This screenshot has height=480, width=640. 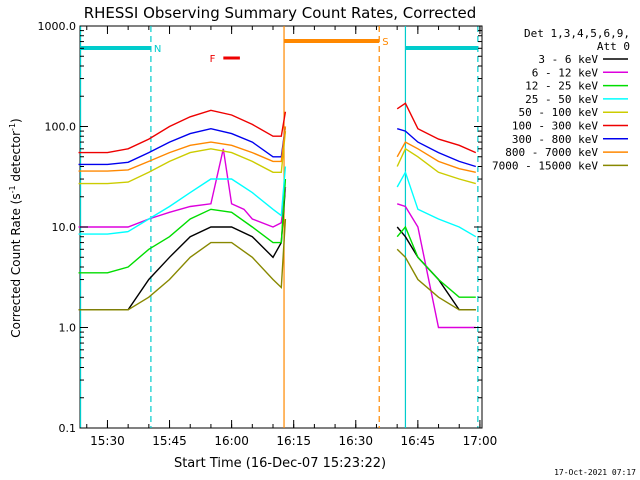 I want to click on legend-entry-label: 25 - 50 keV, so click(x=561, y=99).